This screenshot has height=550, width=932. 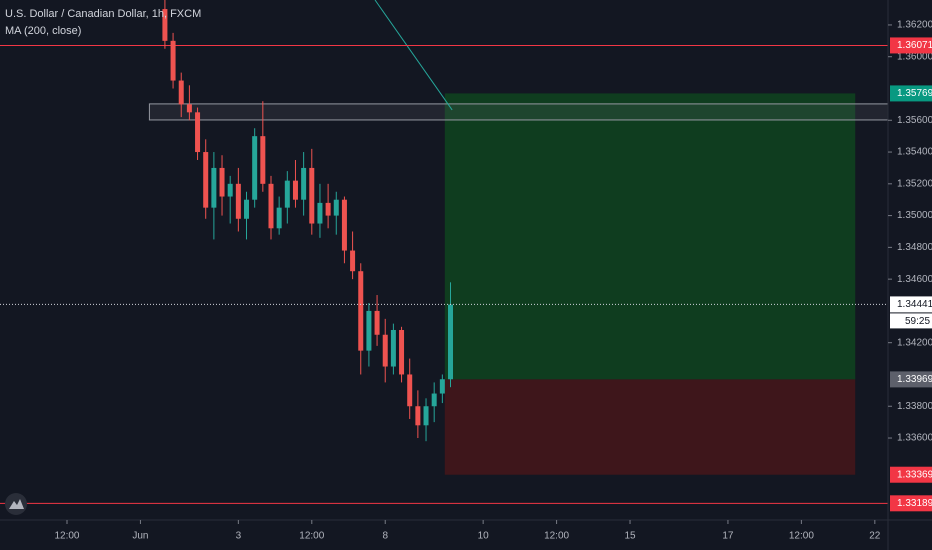 I want to click on stop-label-bg, so click(x=911, y=474).